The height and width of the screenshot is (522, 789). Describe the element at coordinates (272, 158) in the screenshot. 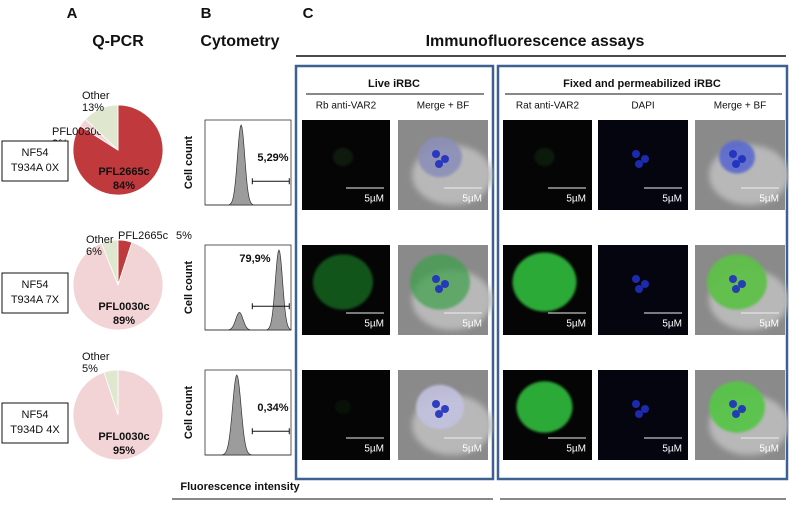

I see `gate-percent: 5,29%` at that location.